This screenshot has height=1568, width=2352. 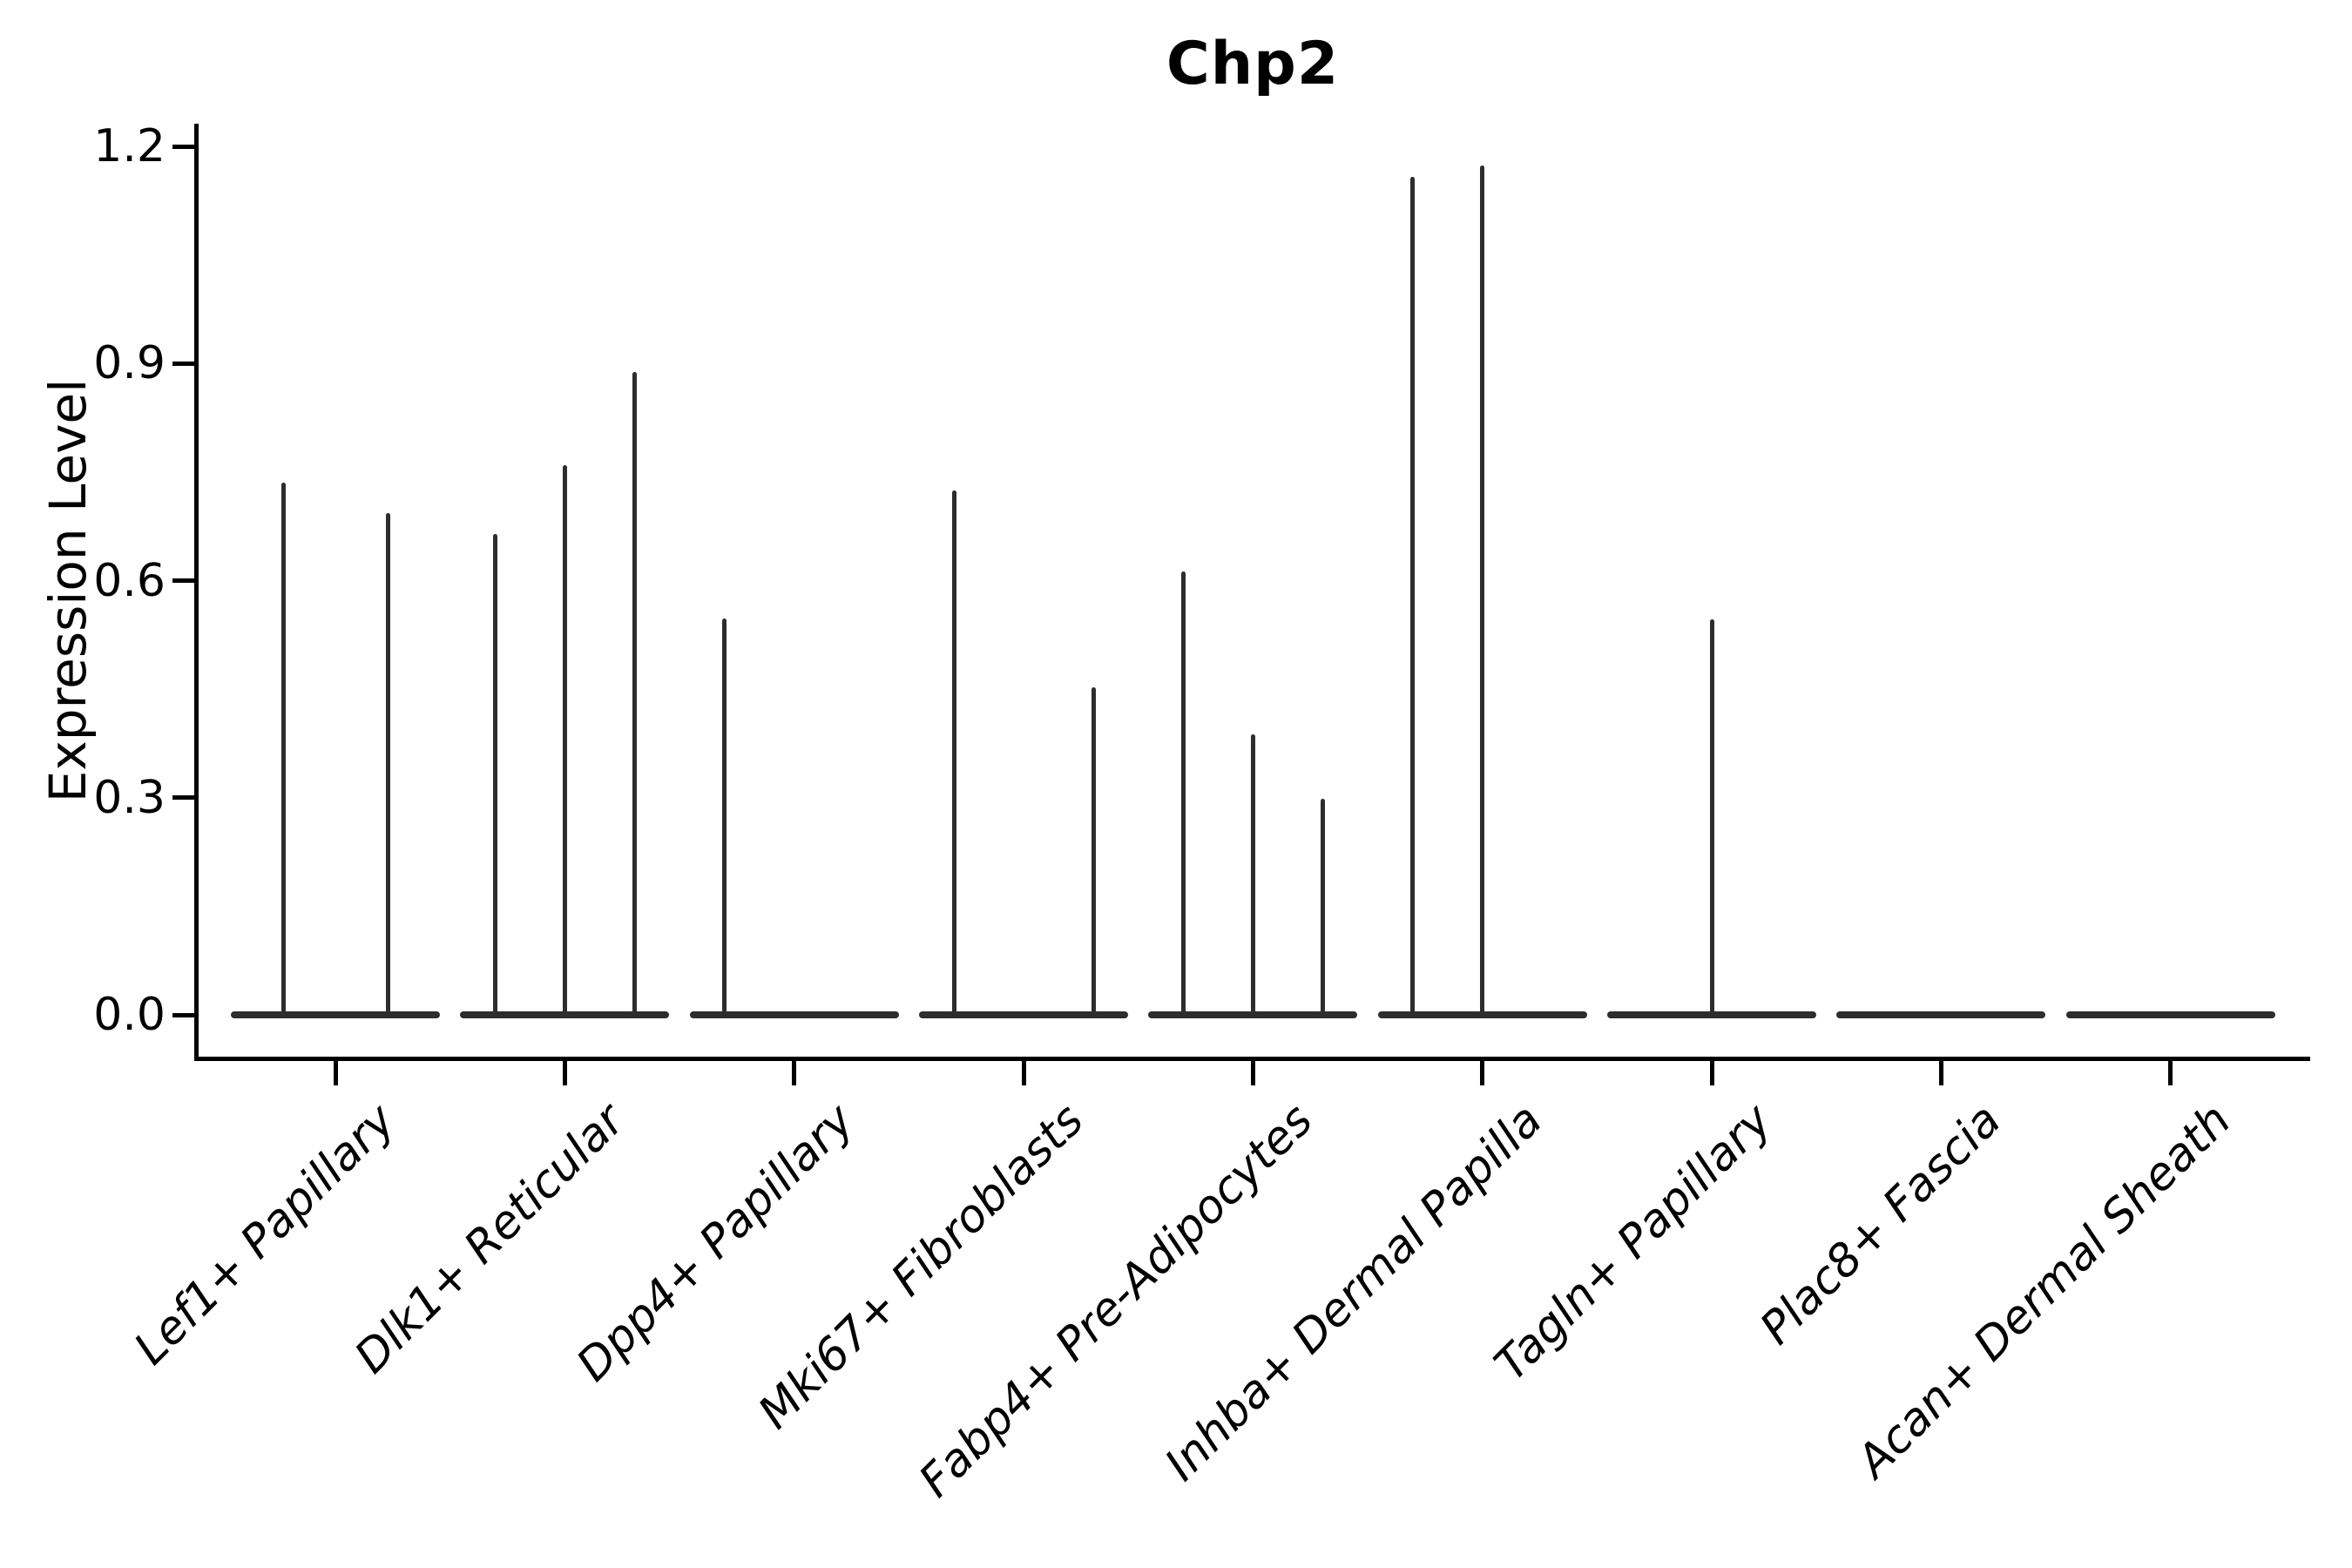 What do you see at coordinates (1881, 1224) in the screenshot?
I see `x-tick-label: Plac8+ Fascia` at bounding box center [1881, 1224].